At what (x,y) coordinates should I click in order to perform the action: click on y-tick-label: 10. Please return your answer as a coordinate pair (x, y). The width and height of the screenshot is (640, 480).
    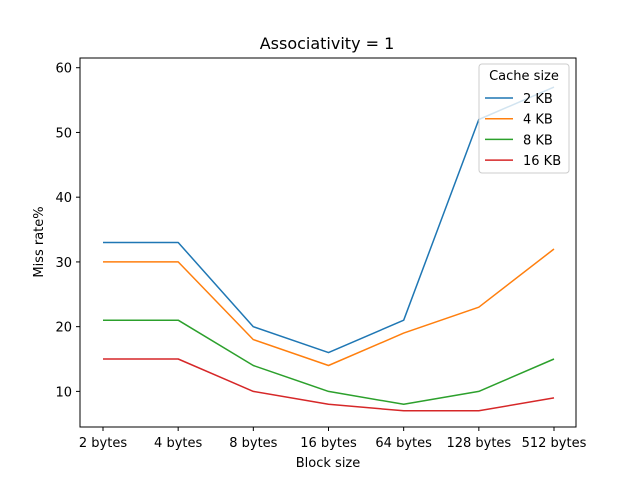
    Looking at the image, I should click on (63, 392).